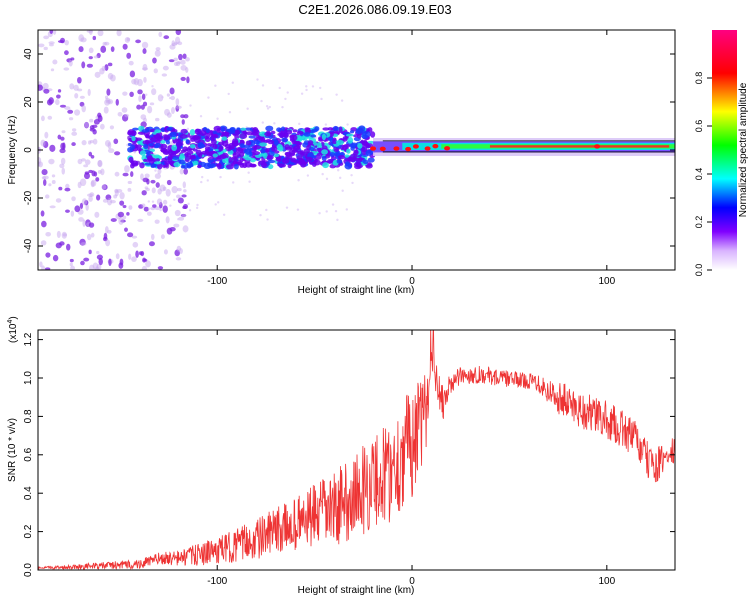 Image resolution: width=750 pixels, height=600 pixels. Describe the element at coordinates (415, 146) in the screenshot. I see `carrier-peak` at that location.